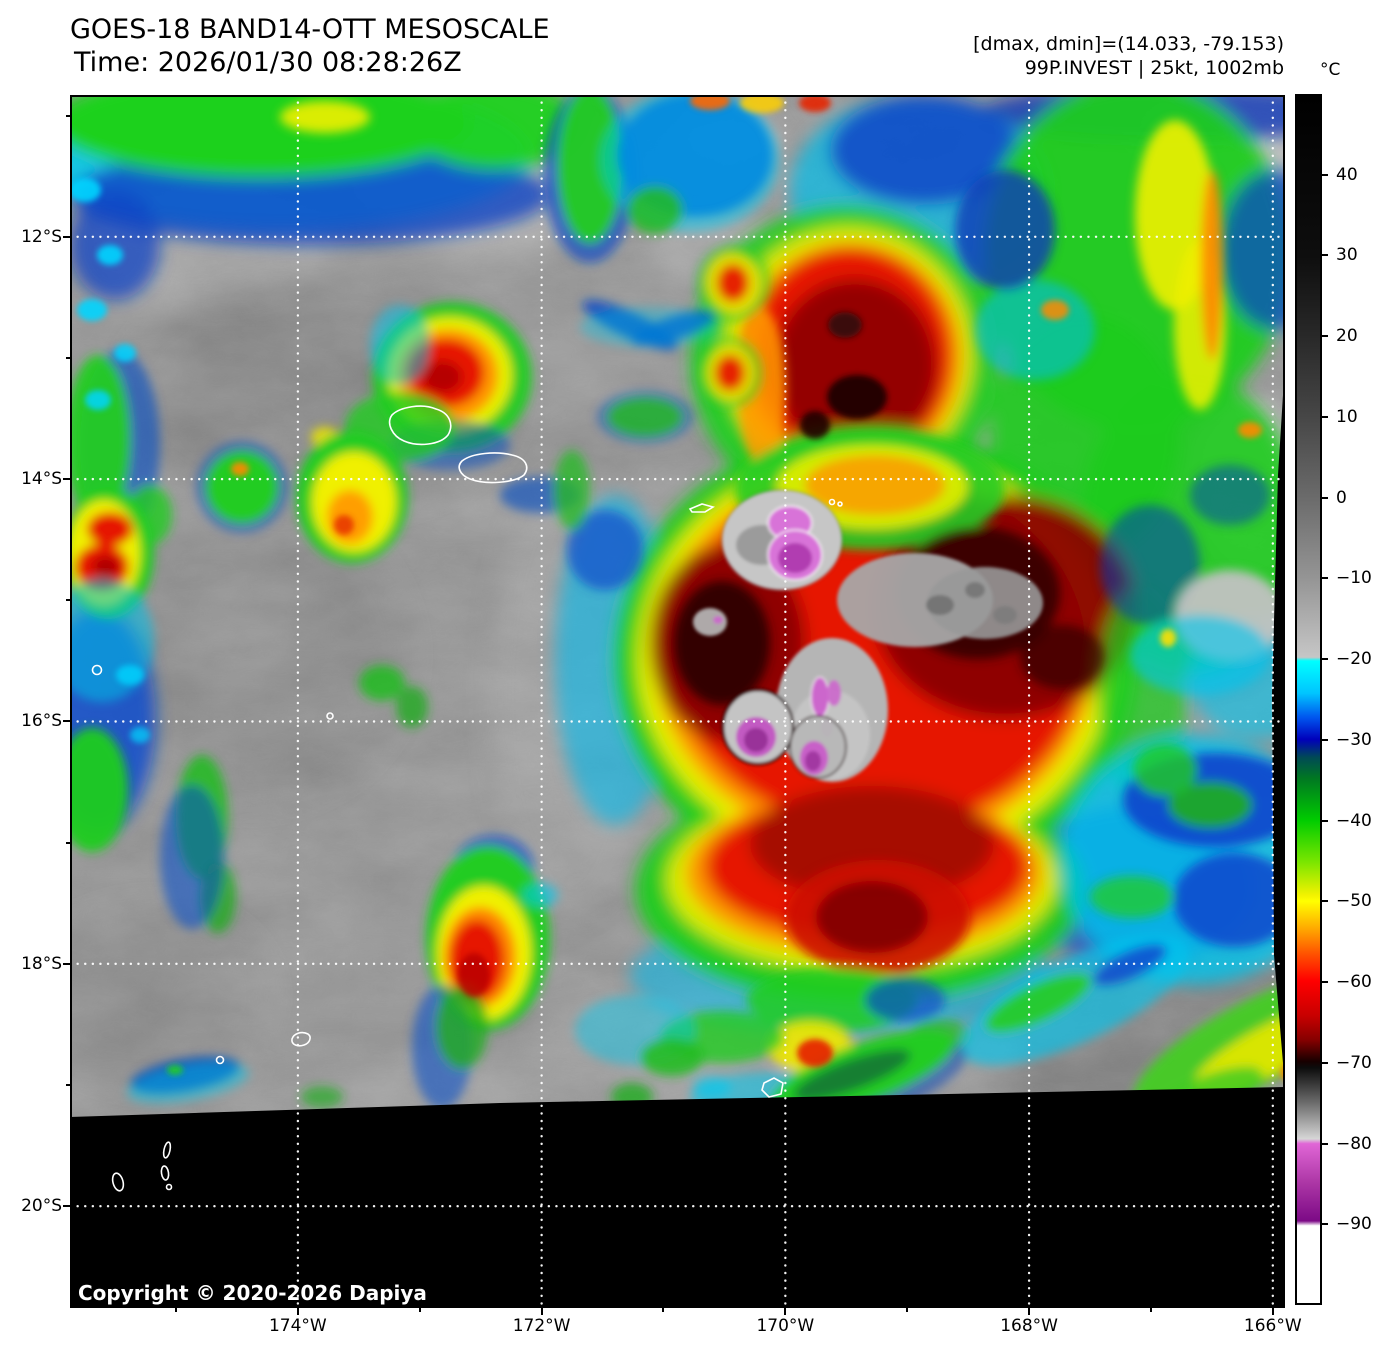  What do you see at coordinates (41, 1206) in the screenshot?
I see `lat-label-20: 20°S` at bounding box center [41, 1206].